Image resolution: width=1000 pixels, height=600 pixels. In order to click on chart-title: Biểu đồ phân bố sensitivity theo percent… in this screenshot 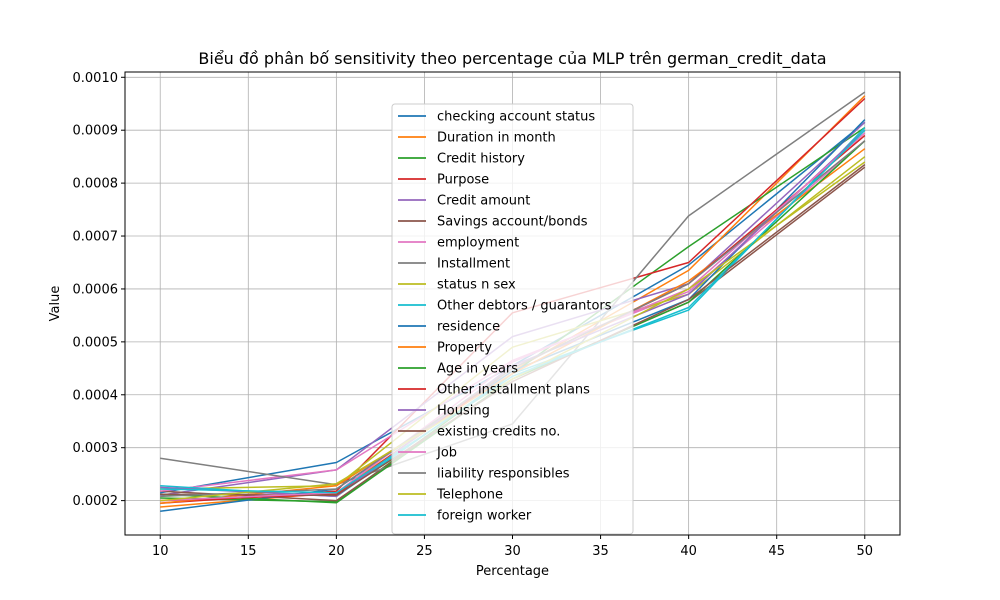, I will do `click(512, 59)`.